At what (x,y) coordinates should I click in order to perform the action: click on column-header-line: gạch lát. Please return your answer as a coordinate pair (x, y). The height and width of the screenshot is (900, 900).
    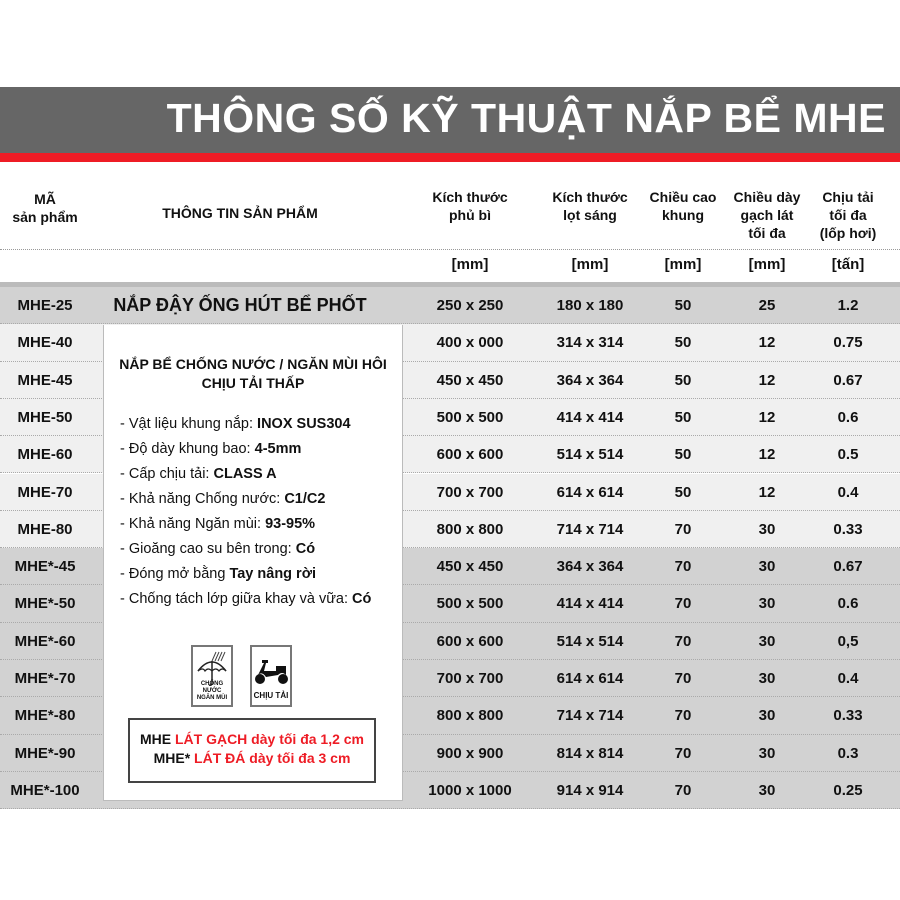
    Looking at the image, I should click on (767, 215).